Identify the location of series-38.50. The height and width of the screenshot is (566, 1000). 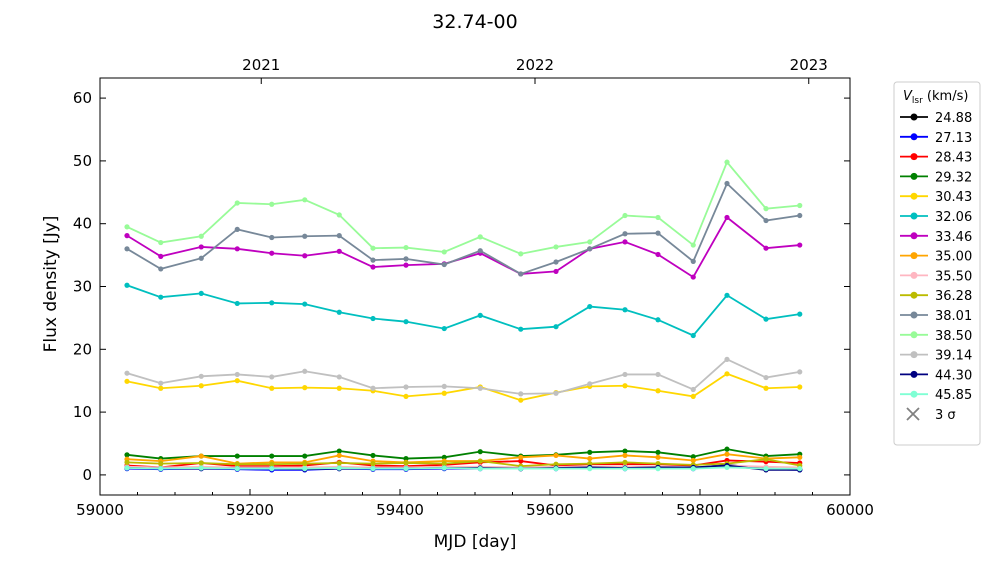
(463, 208).